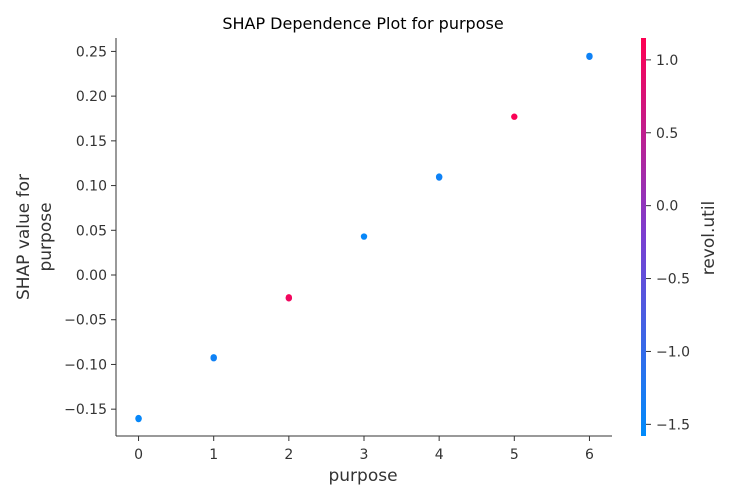 The width and height of the screenshot is (750, 500). I want to click on x-tick-label: 5, so click(514, 455).